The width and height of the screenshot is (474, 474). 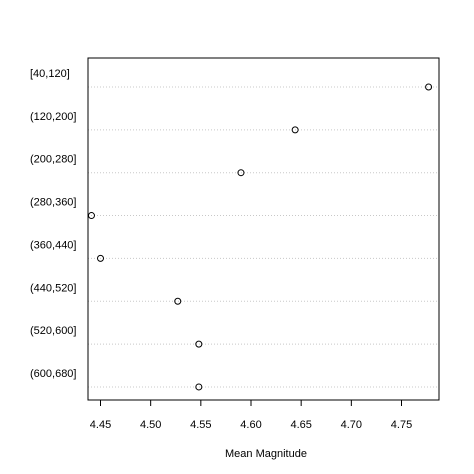 What do you see at coordinates (50, 74) in the screenshot?
I see `category-label: [40,120]` at bounding box center [50, 74].